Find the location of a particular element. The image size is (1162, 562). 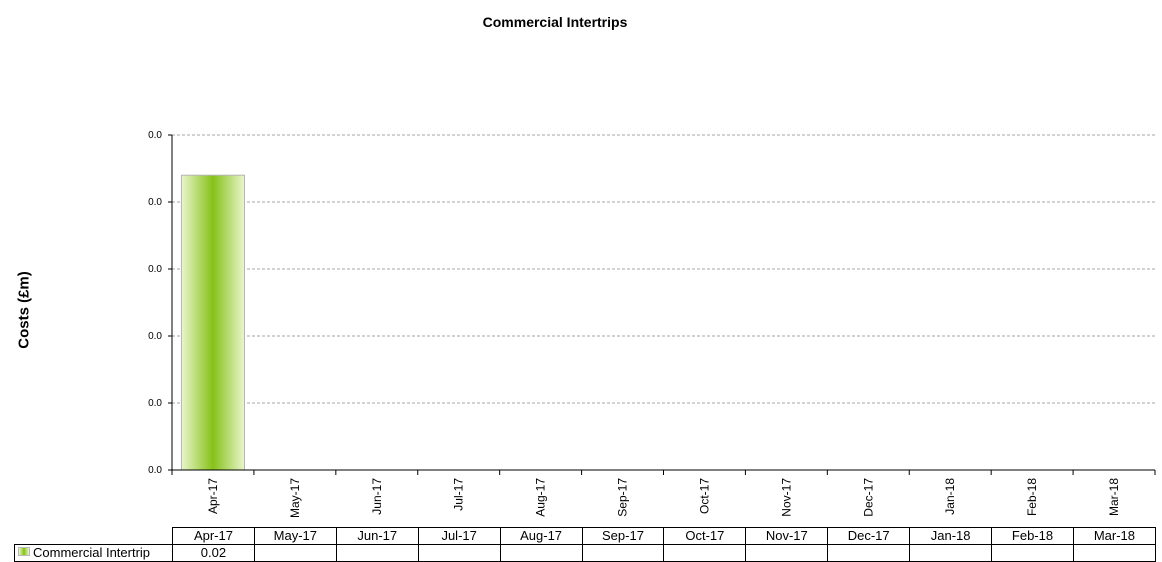

table-header-cell: Mar-18 is located at coordinates (1114, 536).